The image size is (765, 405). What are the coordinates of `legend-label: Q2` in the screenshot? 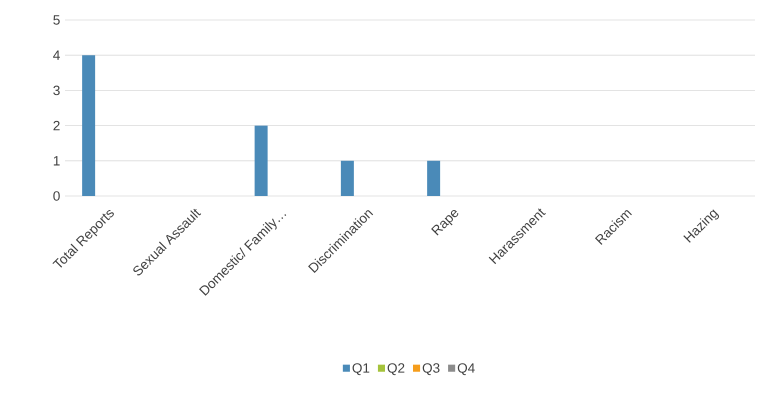 It's located at (396, 369).